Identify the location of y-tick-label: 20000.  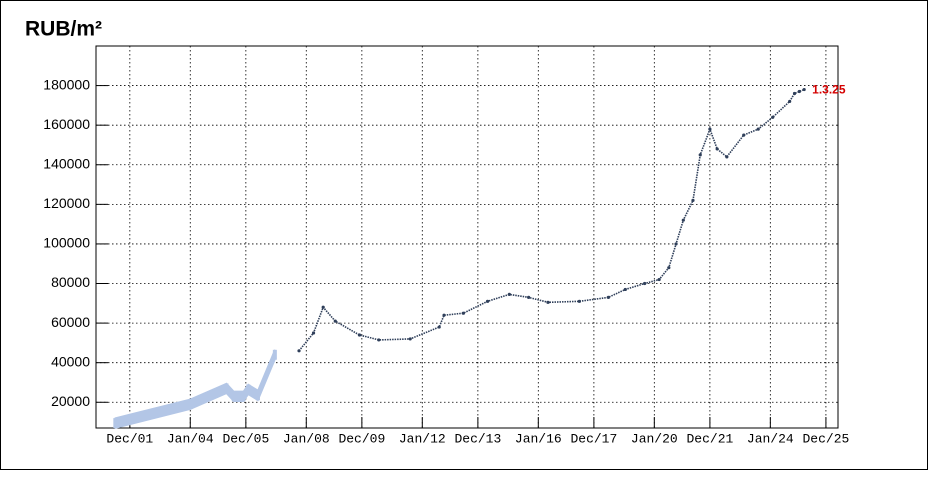
(70, 401).